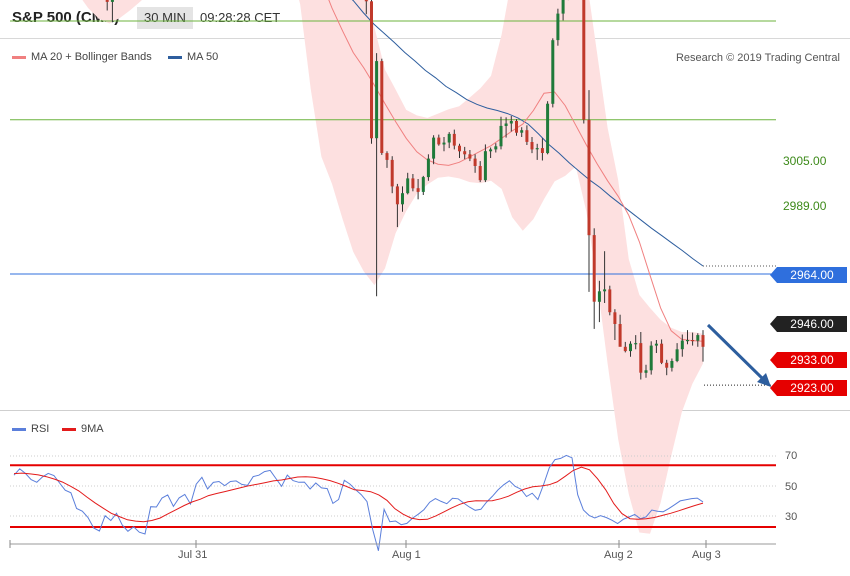  Describe the element at coordinates (805, 161) in the screenshot. I see `level-label-3005: 3005.00` at that location.